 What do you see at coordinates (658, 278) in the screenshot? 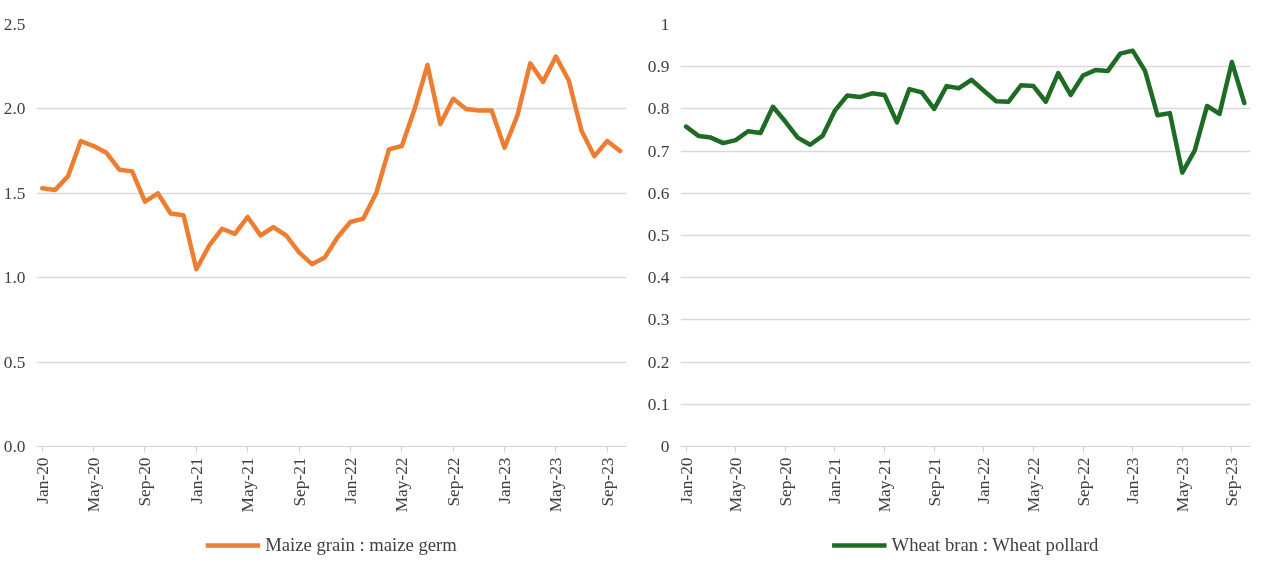
I see `y-tick-label: 0.4` at bounding box center [658, 278].